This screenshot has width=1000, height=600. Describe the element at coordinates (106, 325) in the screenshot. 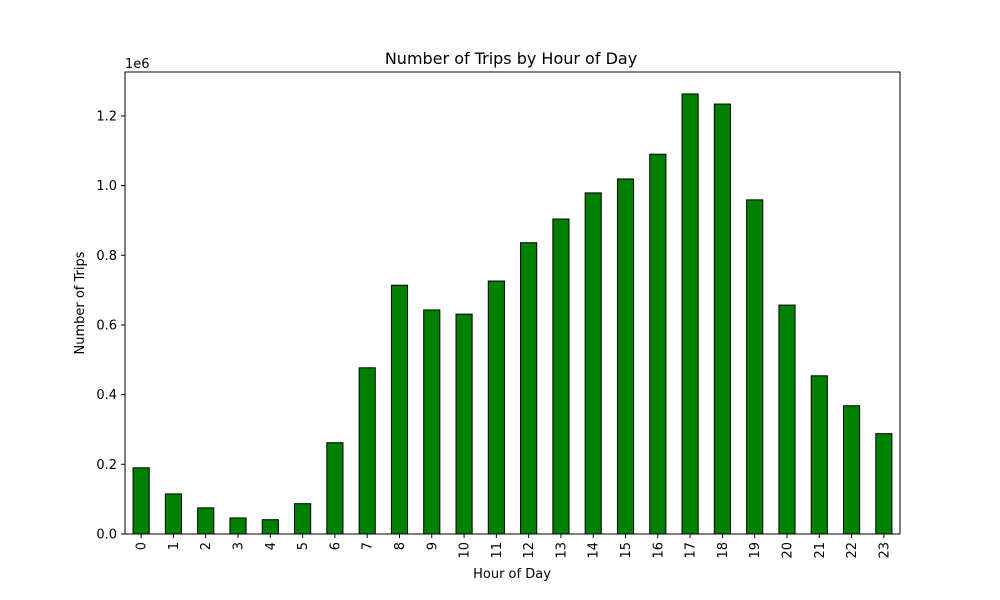

I see `y-tick-label: 0.6` at that location.